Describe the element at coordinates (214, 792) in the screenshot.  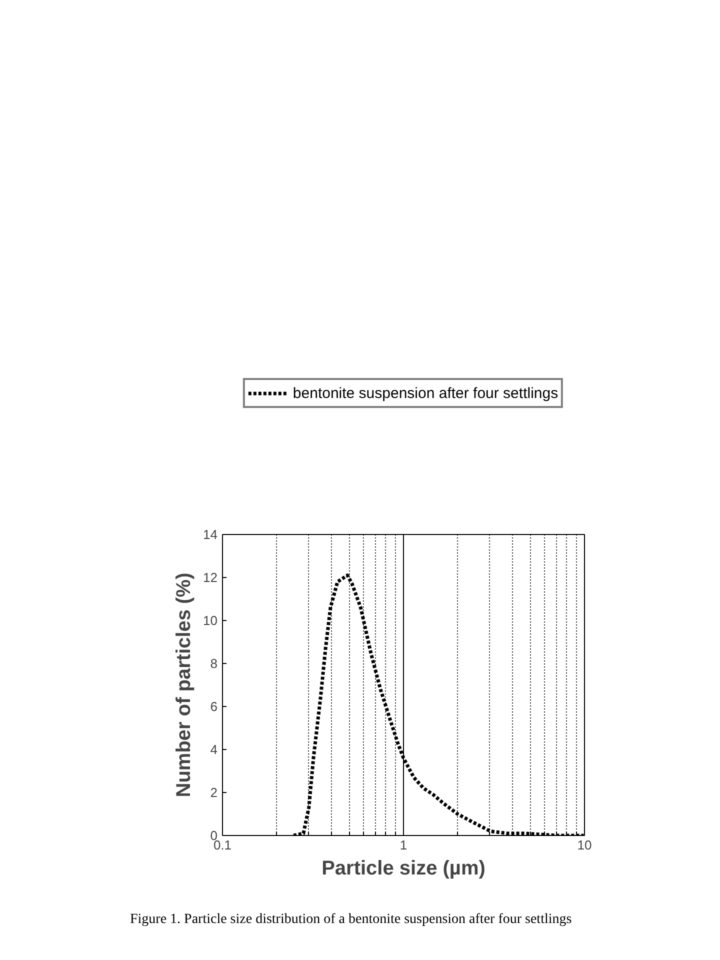
I see `y-tick-label: 2` at that location.